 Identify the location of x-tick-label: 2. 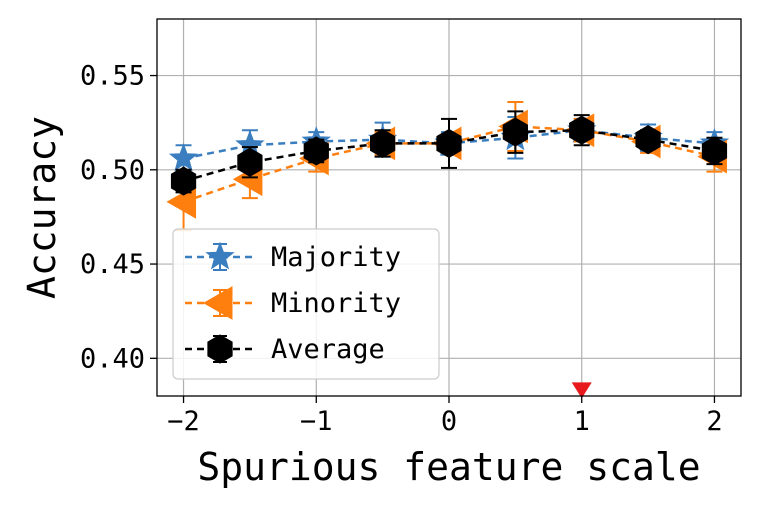
(714, 421).